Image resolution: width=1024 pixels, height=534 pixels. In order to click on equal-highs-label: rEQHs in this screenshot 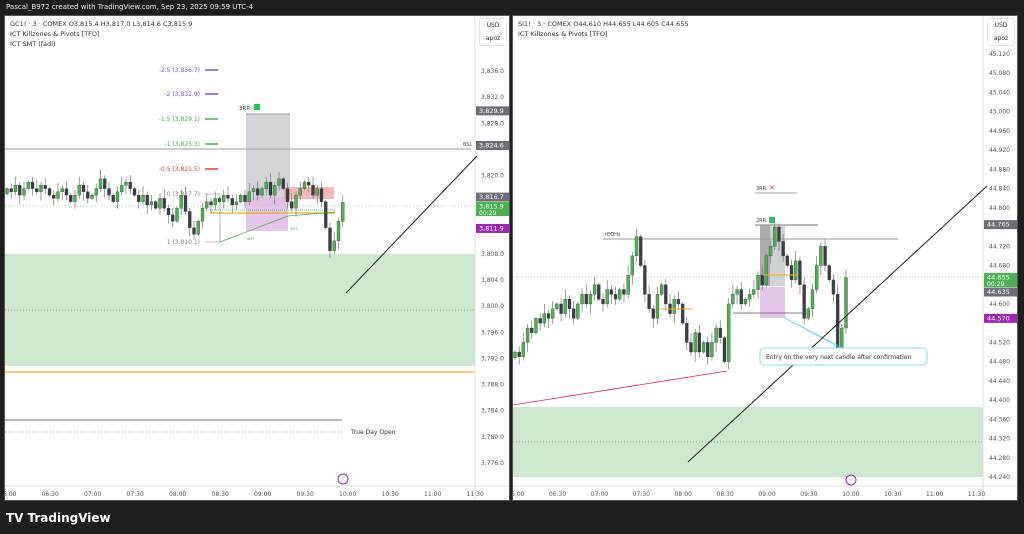, I will do `click(613, 235)`.